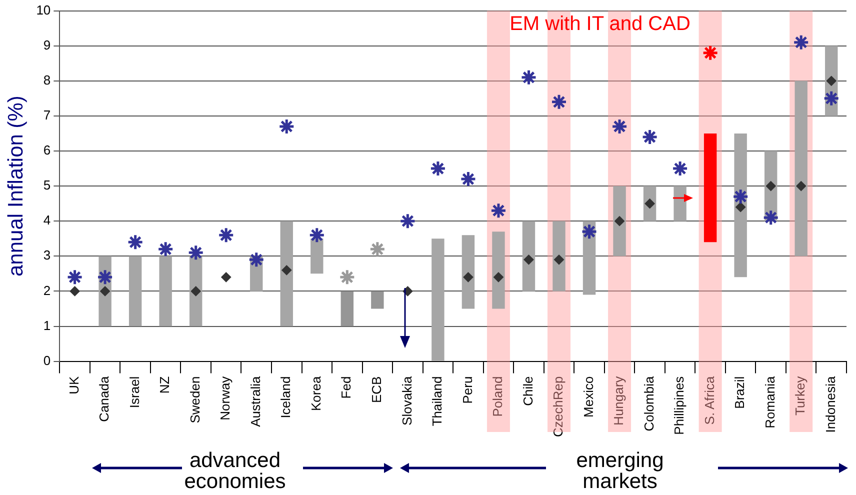 This screenshot has height=495, width=856. What do you see at coordinates (104, 399) in the screenshot?
I see `x-tick-label: Canada` at bounding box center [104, 399].